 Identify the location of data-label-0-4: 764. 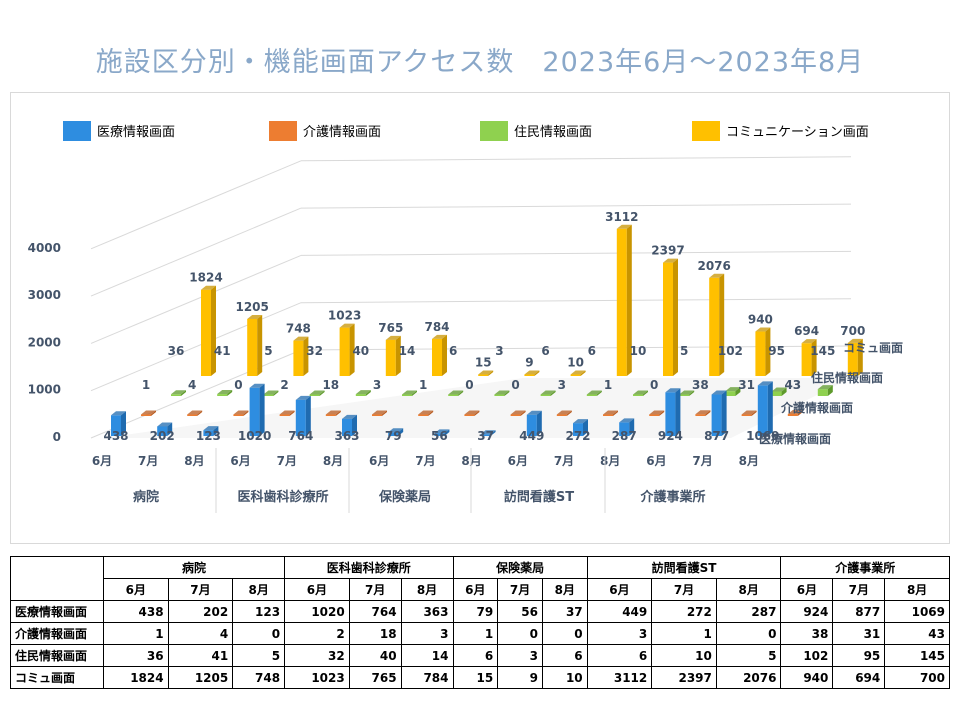
(300, 436).